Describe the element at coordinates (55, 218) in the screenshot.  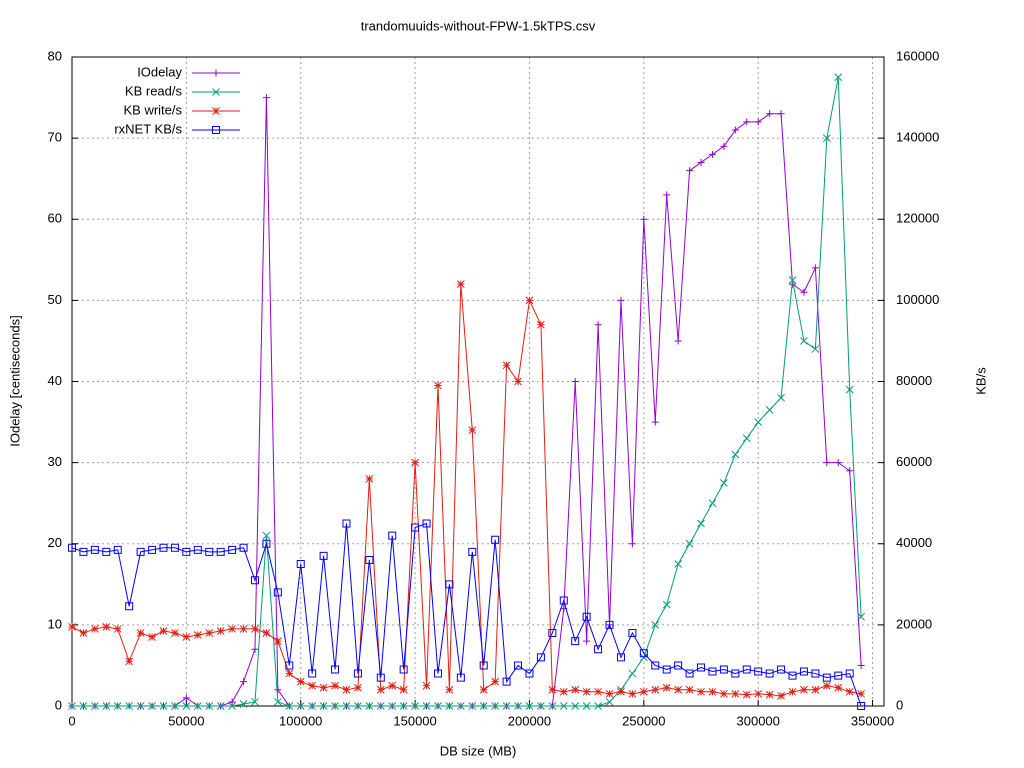
I see `y-tick-label: 60` at that location.